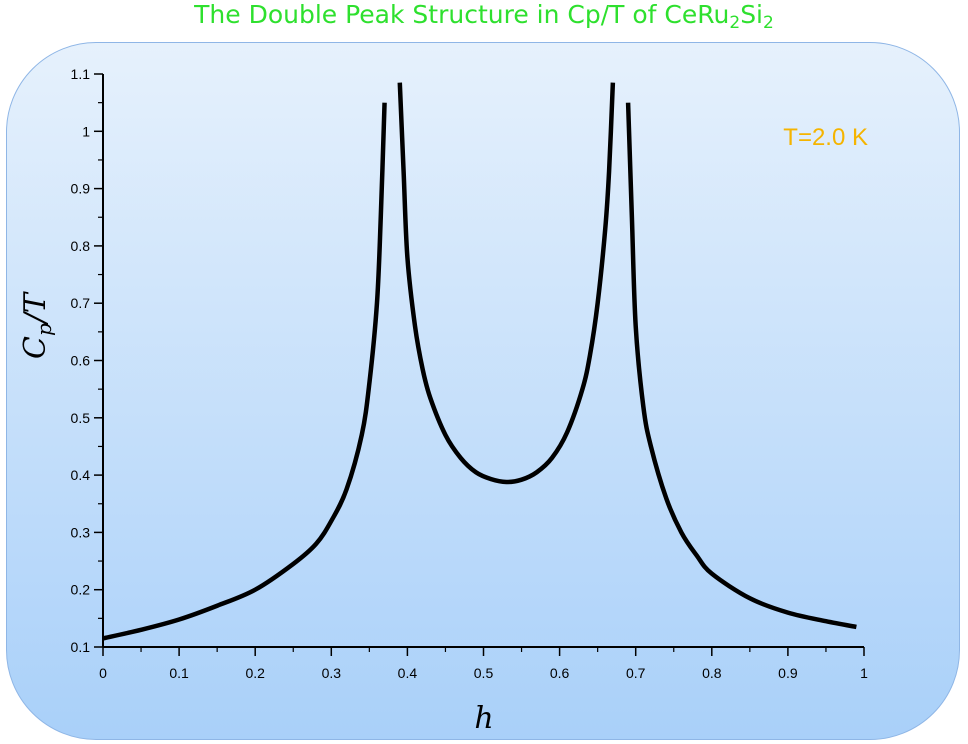 Image resolution: width=968 pixels, height=744 pixels. What do you see at coordinates (81, 74) in the screenshot?
I see `y-tick-label: 1.1` at bounding box center [81, 74].